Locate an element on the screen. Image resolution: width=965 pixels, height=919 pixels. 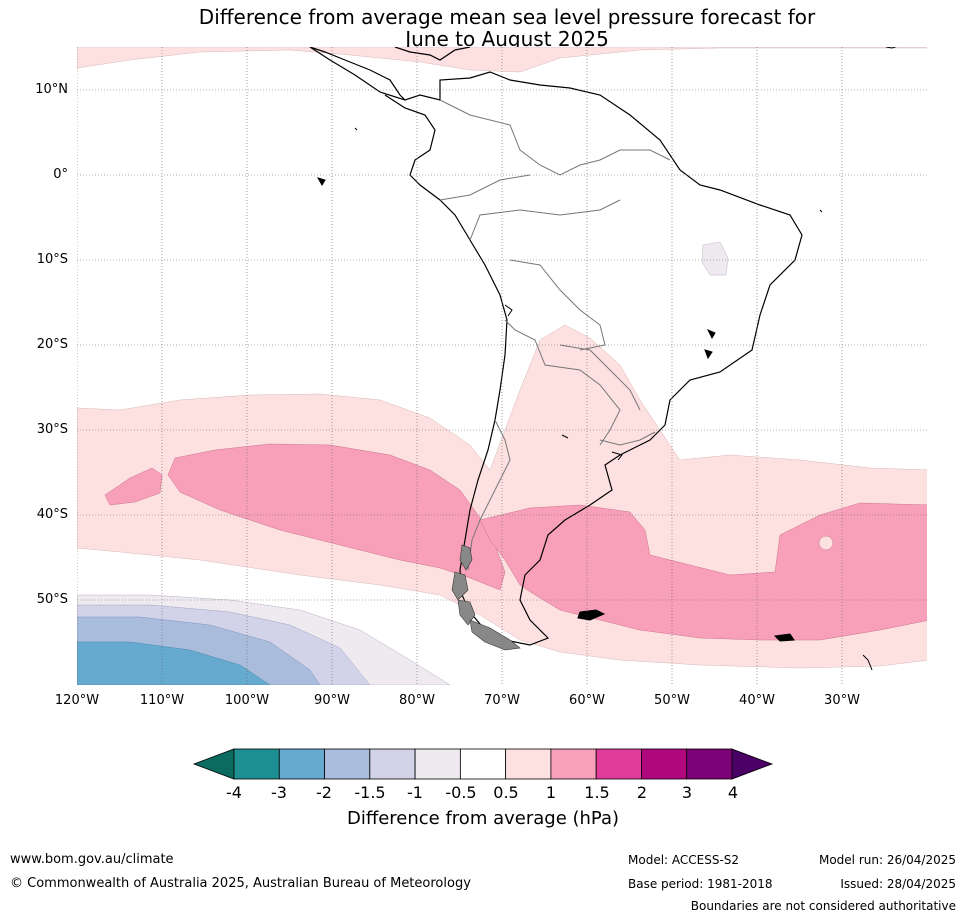
colorbar-over-arrow is located at coordinates (752, 764).